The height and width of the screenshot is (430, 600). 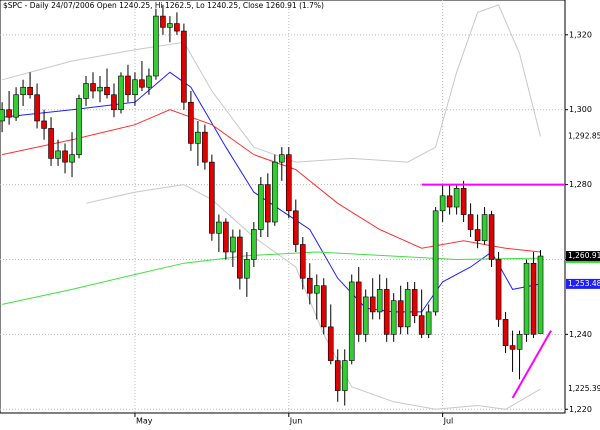 What do you see at coordinates (580, 184) in the screenshot?
I see `y-tick-label: 1,280` at bounding box center [580, 184].